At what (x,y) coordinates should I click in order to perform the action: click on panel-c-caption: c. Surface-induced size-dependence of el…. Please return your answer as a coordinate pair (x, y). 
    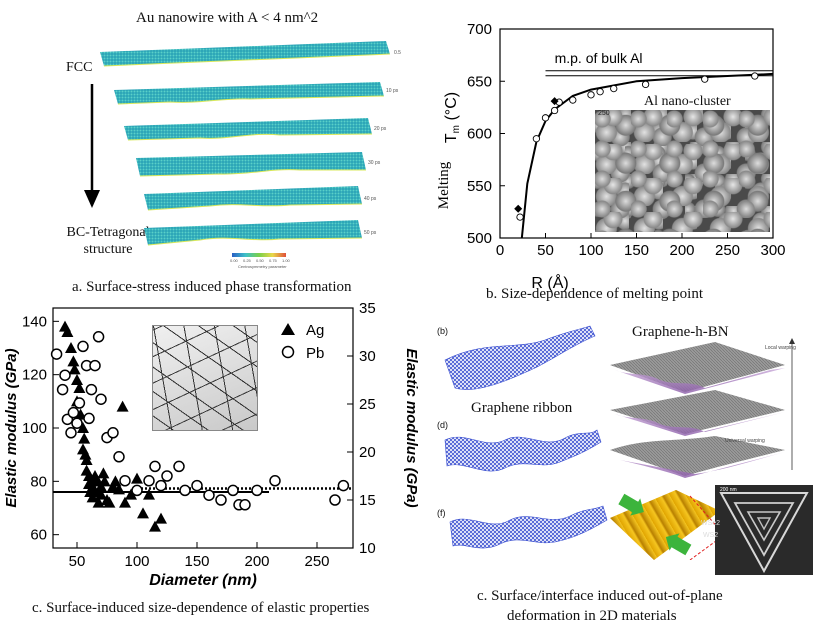
    Looking at the image, I should click on (201, 608).